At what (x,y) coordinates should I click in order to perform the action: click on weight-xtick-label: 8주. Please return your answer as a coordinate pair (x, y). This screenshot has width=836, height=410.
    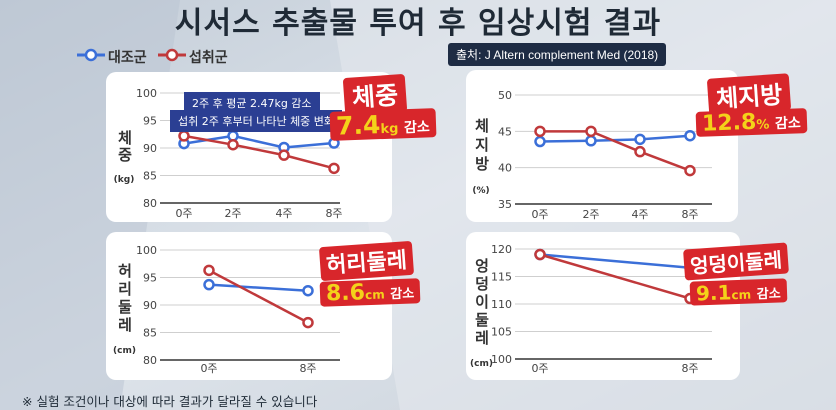
    Looking at the image, I should click on (333, 213).